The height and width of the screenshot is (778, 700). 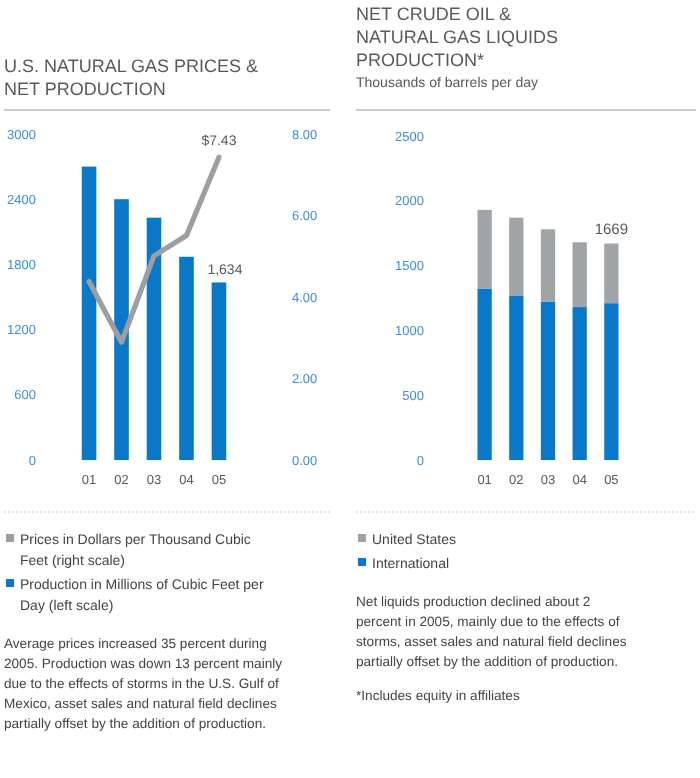 I want to click on chart-title: U.S. NATURAL GAS PRICES & NET PRODUCTION, so click(x=131, y=77).